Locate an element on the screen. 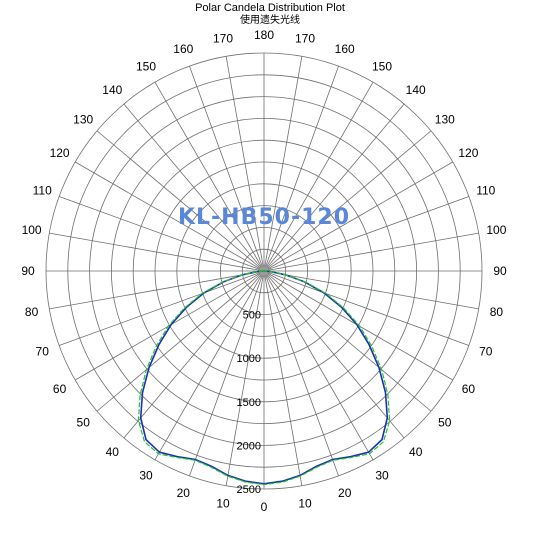 The image size is (540, 540). radial-label: 2500 is located at coordinates (249, 490).